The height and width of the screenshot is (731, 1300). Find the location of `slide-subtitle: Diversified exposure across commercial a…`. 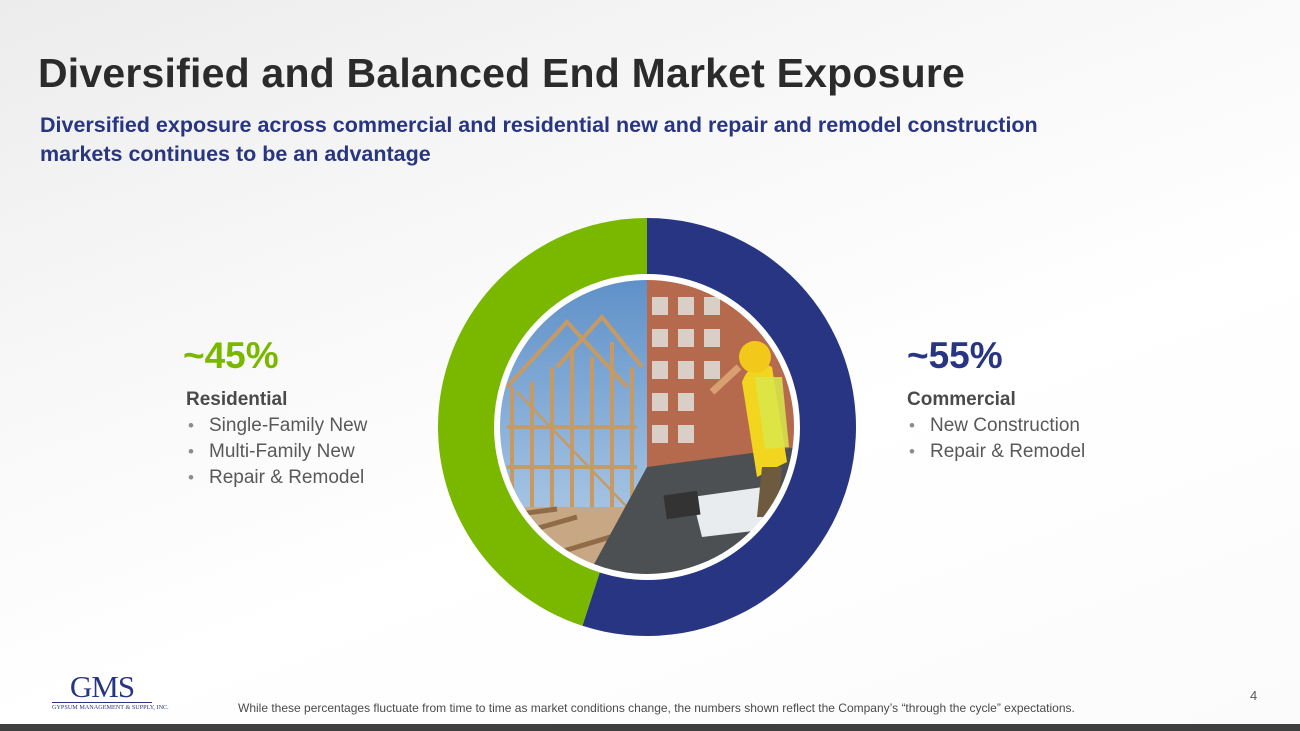

slide-subtitle: Diversified exposure across commercial a… is located at coordinates (539, 139).